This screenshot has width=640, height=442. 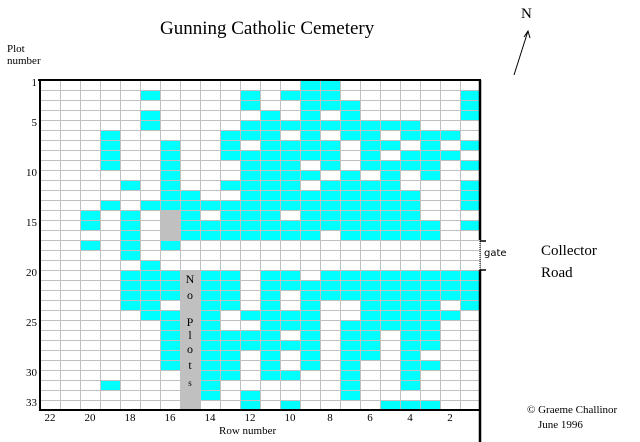 What do you see at coordinates (190, 365) in the screenshot?
I see `no-plots-letter: t` at bounding box center [190, 365].